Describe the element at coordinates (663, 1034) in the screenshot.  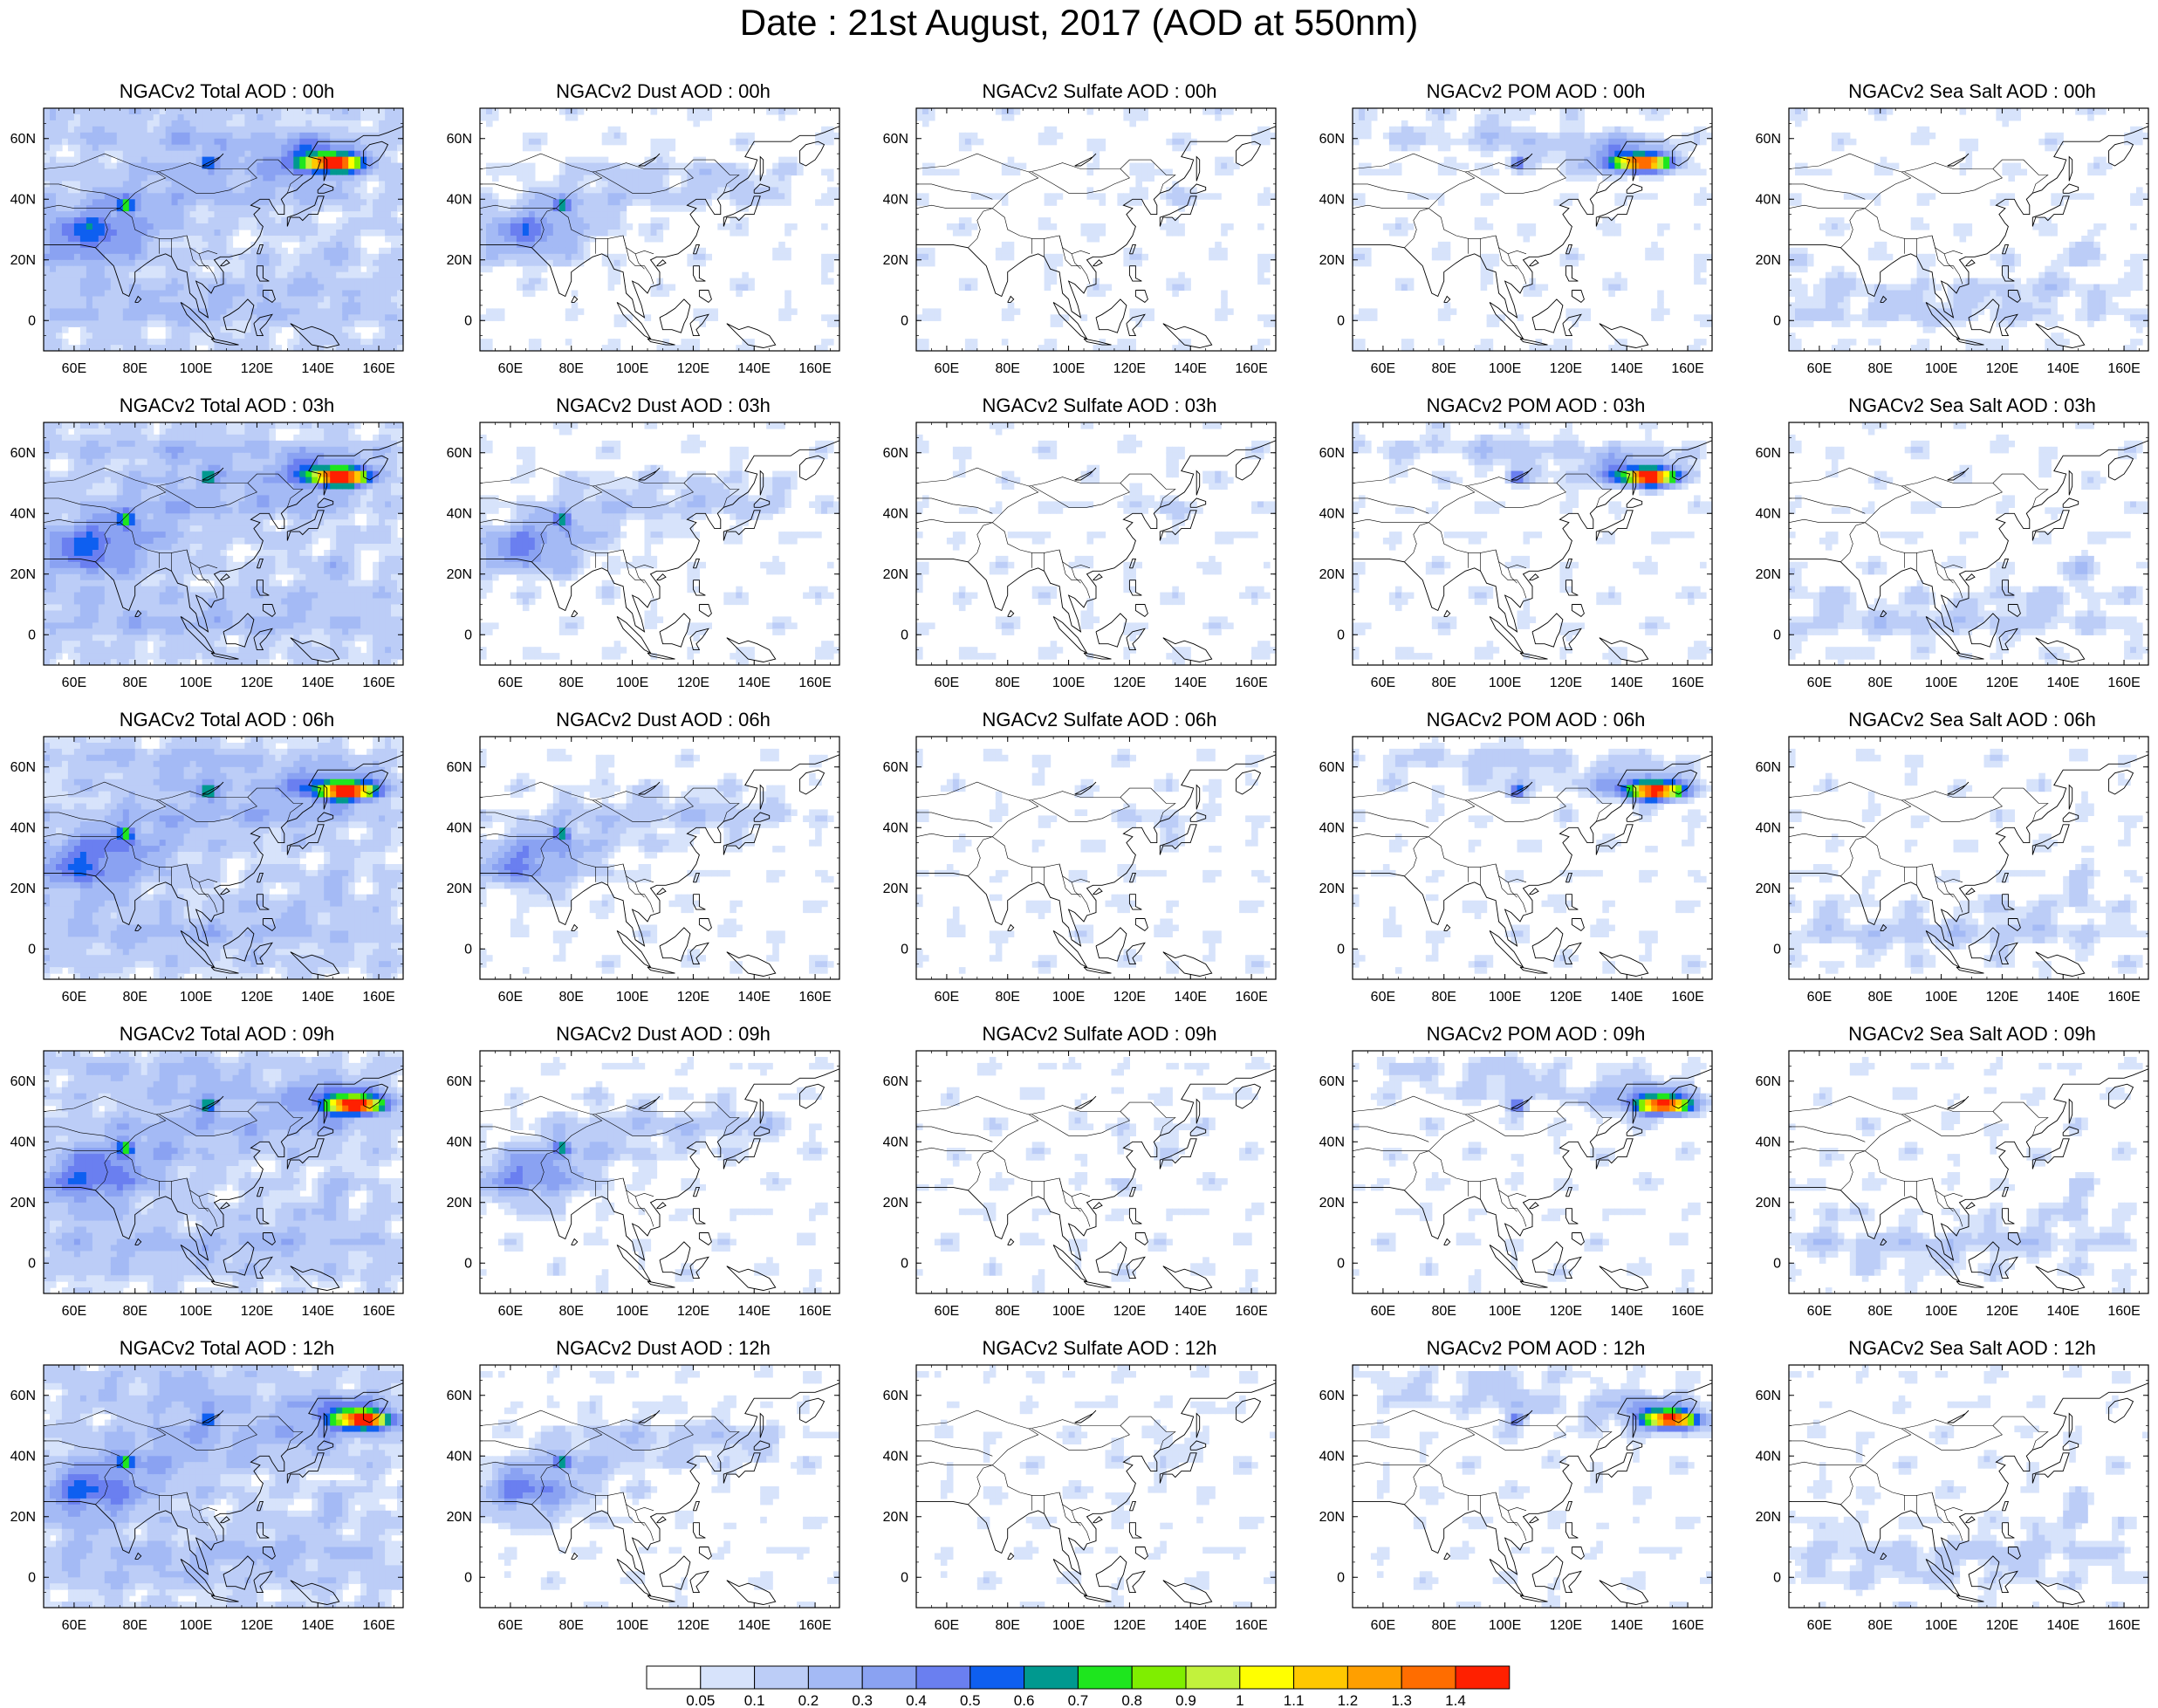
I see `panel-title: NGACv2 Dust AOD : 09h` at that location.